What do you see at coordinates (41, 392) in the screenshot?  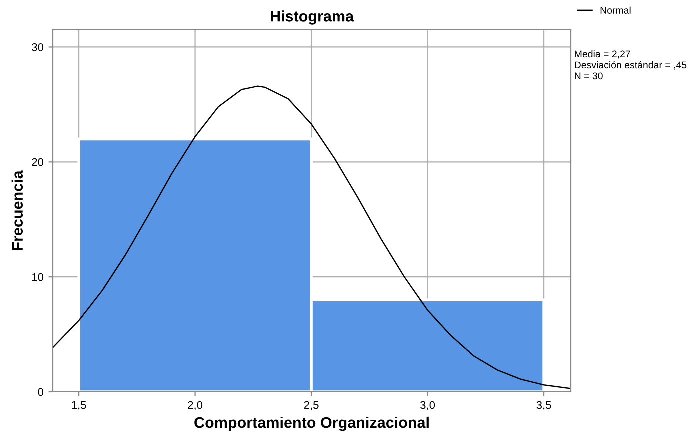 I see `y-tick-label: 0` at bounding box center [41, 392].